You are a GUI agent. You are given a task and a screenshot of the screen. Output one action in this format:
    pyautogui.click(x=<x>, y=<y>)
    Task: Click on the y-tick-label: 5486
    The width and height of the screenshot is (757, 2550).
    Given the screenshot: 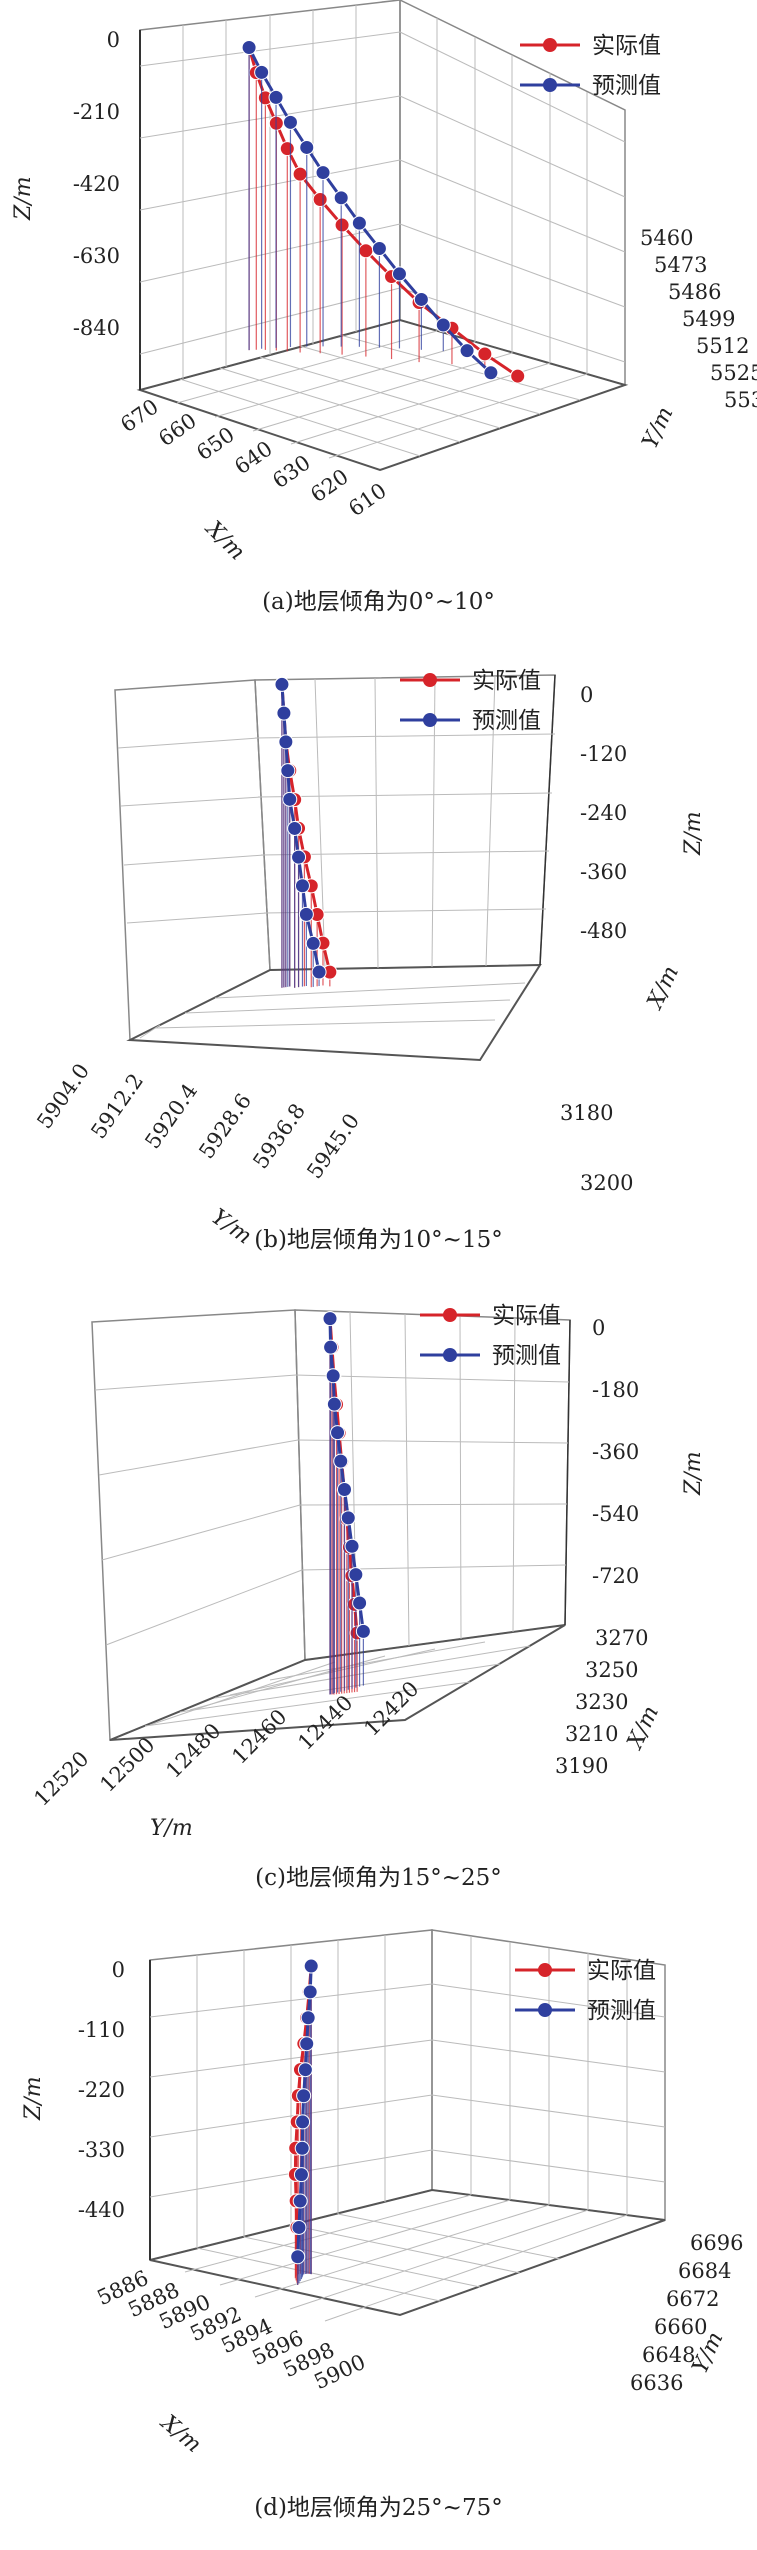 What is the action you would take?
    pyautogui.click(x=694, y=292)
    